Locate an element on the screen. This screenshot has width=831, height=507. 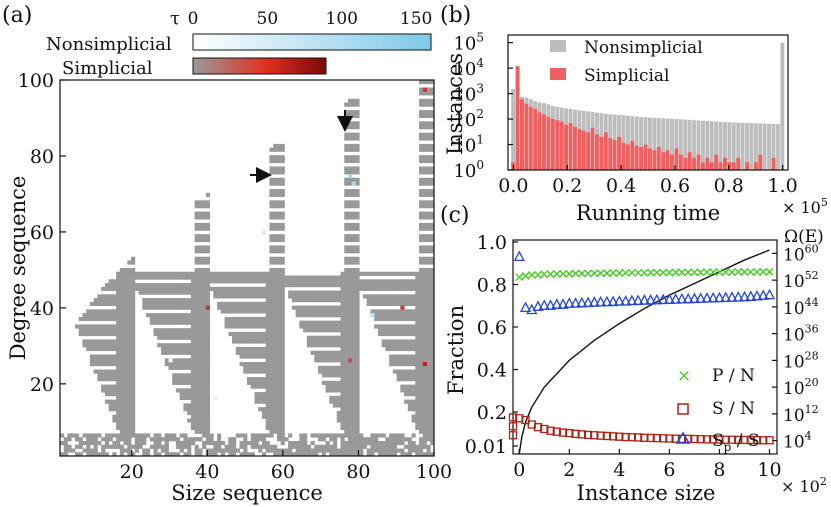
colorbar-tau-label: τ is located at coordinates (175, 18).